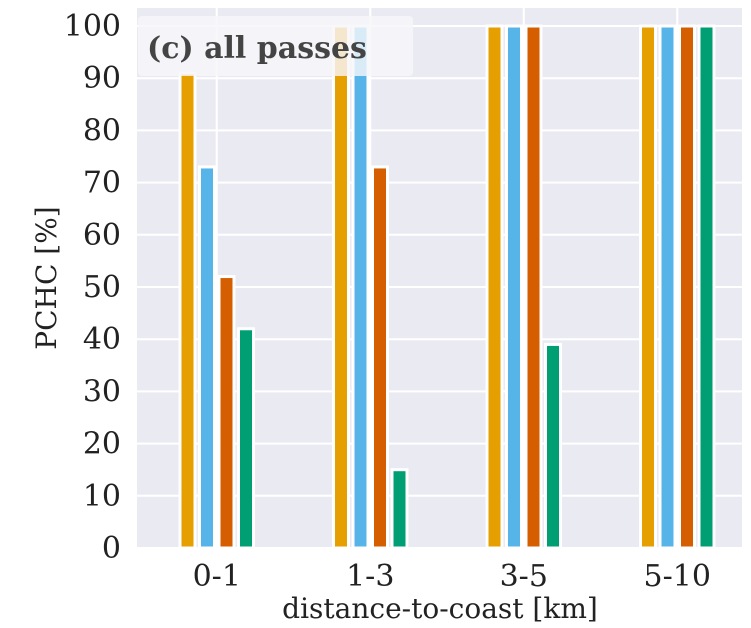  What do you see at coordinates (102, 444) in the screenshot?
I see `y-tick-label: 20` at bounding box center [102, 444].